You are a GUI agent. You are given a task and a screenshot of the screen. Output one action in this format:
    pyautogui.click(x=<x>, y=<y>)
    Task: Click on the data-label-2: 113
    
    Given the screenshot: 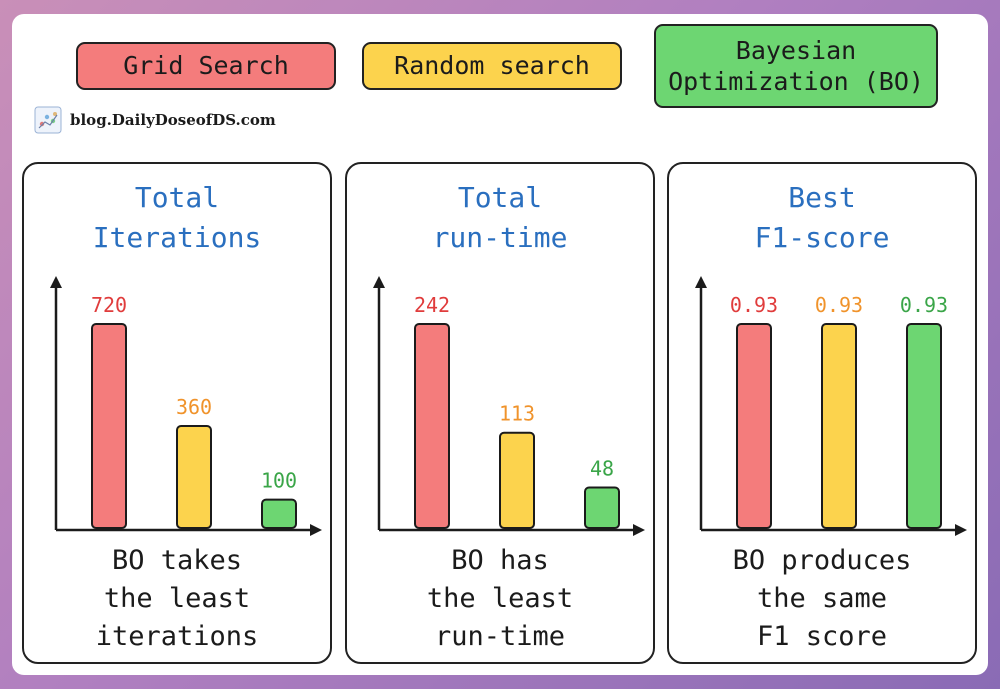 What is the action you would take?
    pyautogui.click(x=517, y=414)
    